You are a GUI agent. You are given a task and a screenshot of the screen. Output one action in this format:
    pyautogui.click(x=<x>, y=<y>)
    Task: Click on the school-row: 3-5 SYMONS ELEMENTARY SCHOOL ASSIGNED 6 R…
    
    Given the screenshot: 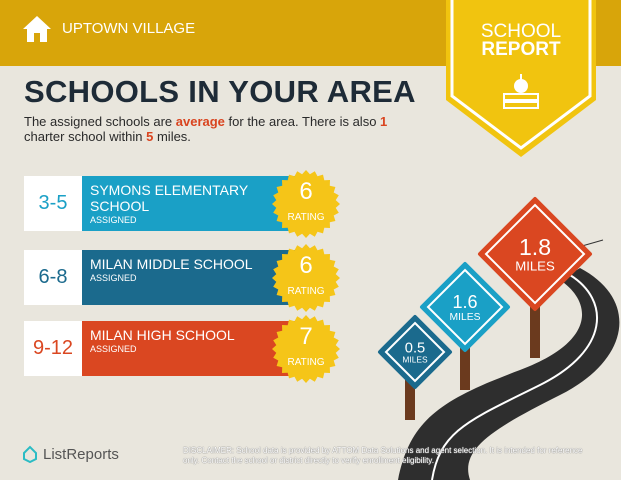 What is the action you would take?
    pyautogui.click(x=182, y=204)
    